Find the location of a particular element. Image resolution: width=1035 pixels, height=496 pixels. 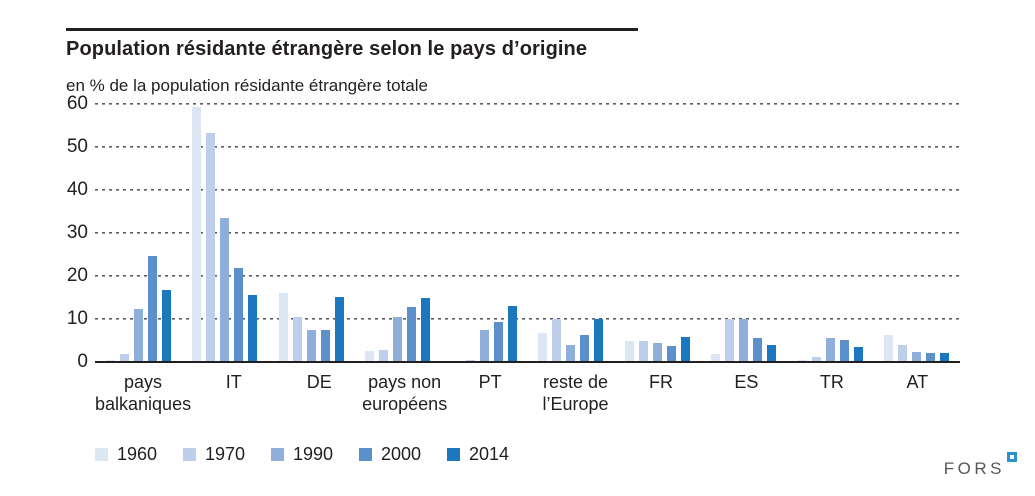

y-axis: 0 10 20 30 40 50 60 is located at coordinates (59, 232).